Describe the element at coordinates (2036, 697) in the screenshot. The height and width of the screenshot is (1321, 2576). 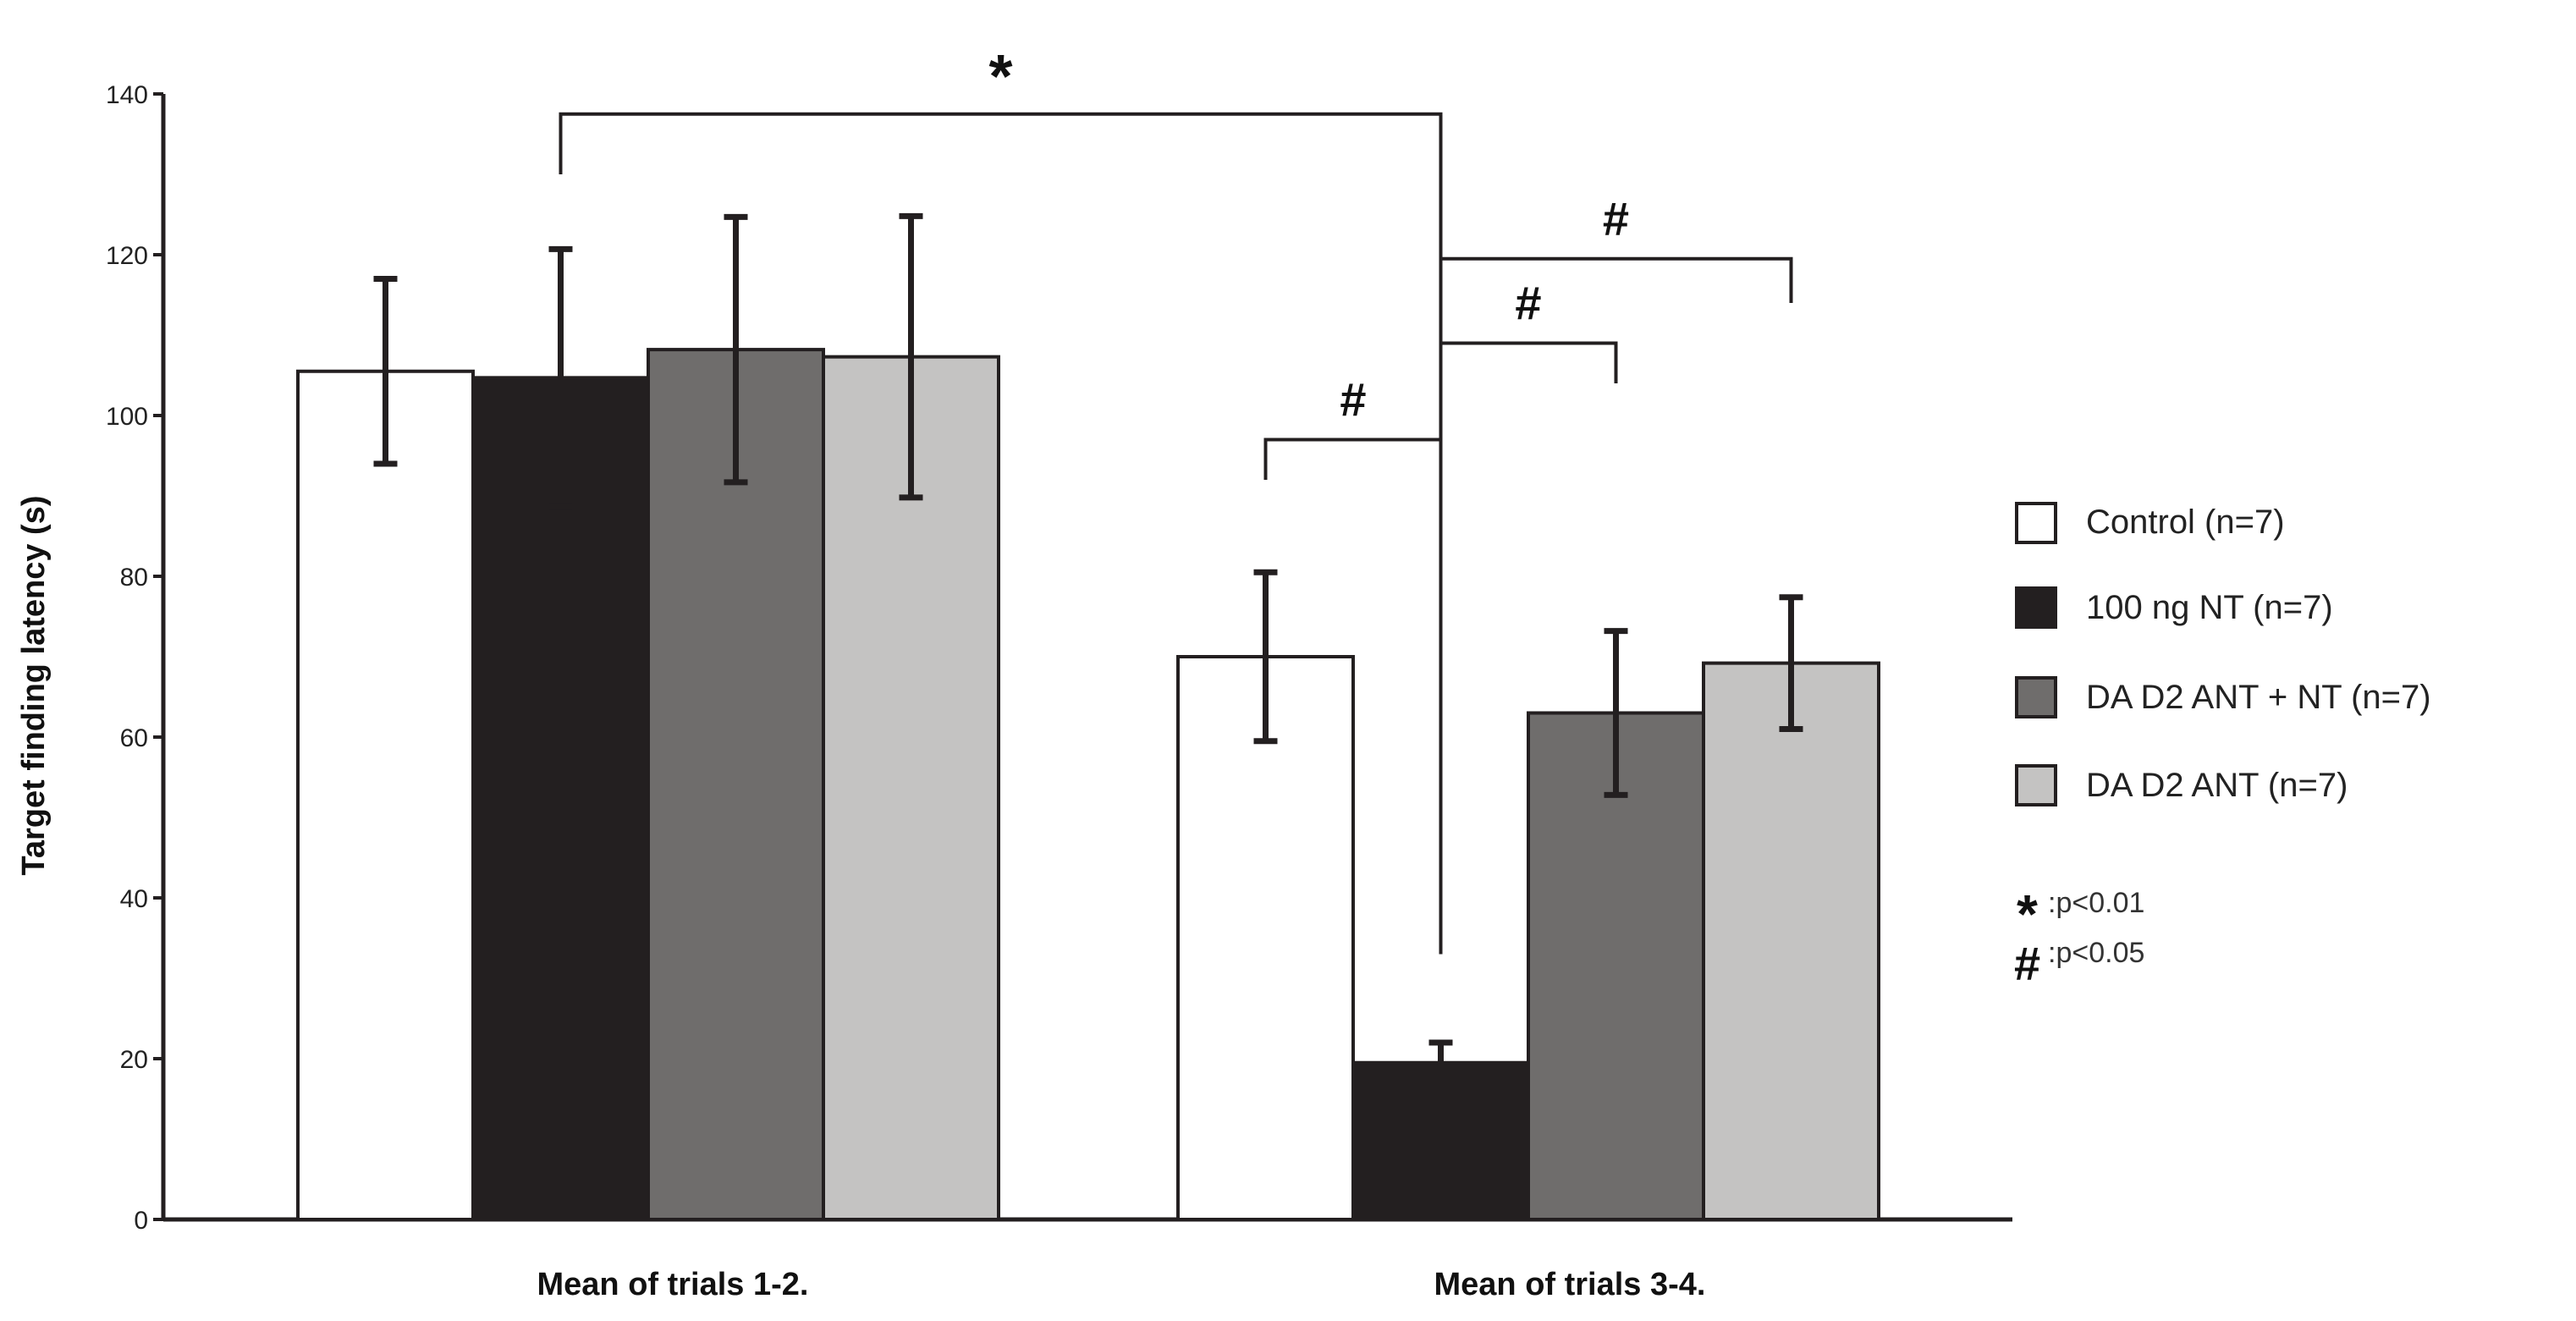
I see `legend-swatch-da-d2-ant-nt` at that location.